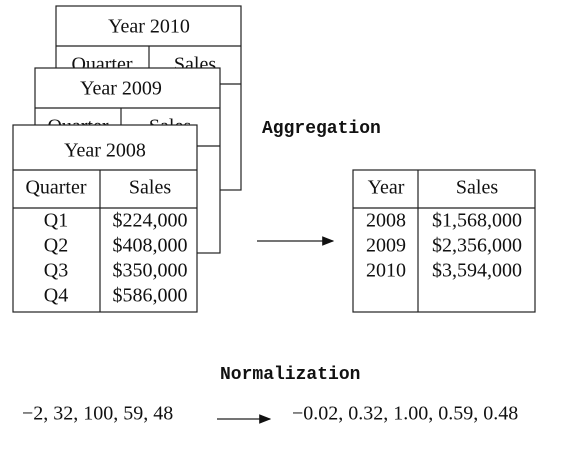 This screenshot has height=450, width=565. I want to click on cell: $408,000, so click(150, 246).